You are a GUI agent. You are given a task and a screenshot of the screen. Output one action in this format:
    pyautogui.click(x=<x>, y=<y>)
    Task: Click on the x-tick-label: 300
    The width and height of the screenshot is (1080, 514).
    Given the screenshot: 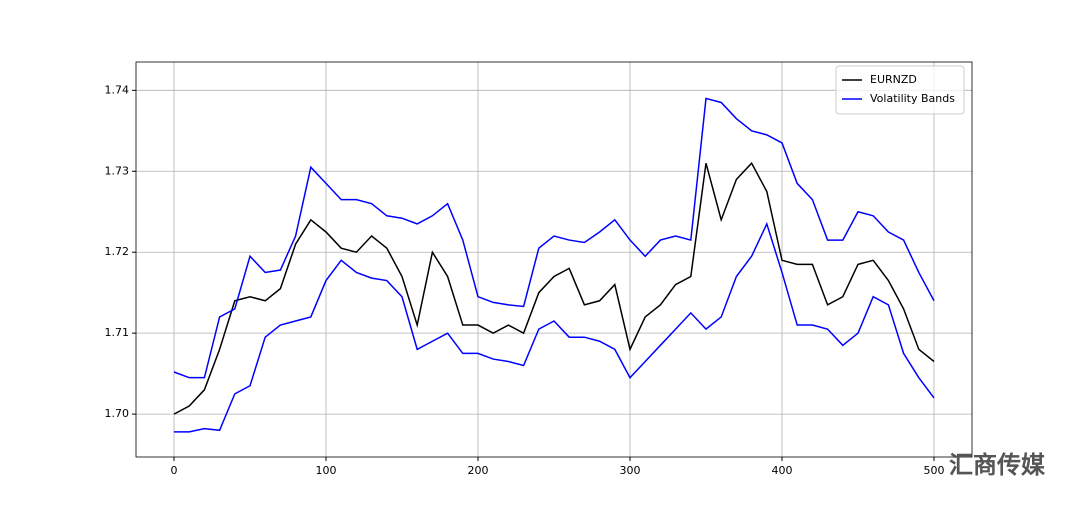 What is the action you would take?
    pyautogui.click(x=630, y=470)
    